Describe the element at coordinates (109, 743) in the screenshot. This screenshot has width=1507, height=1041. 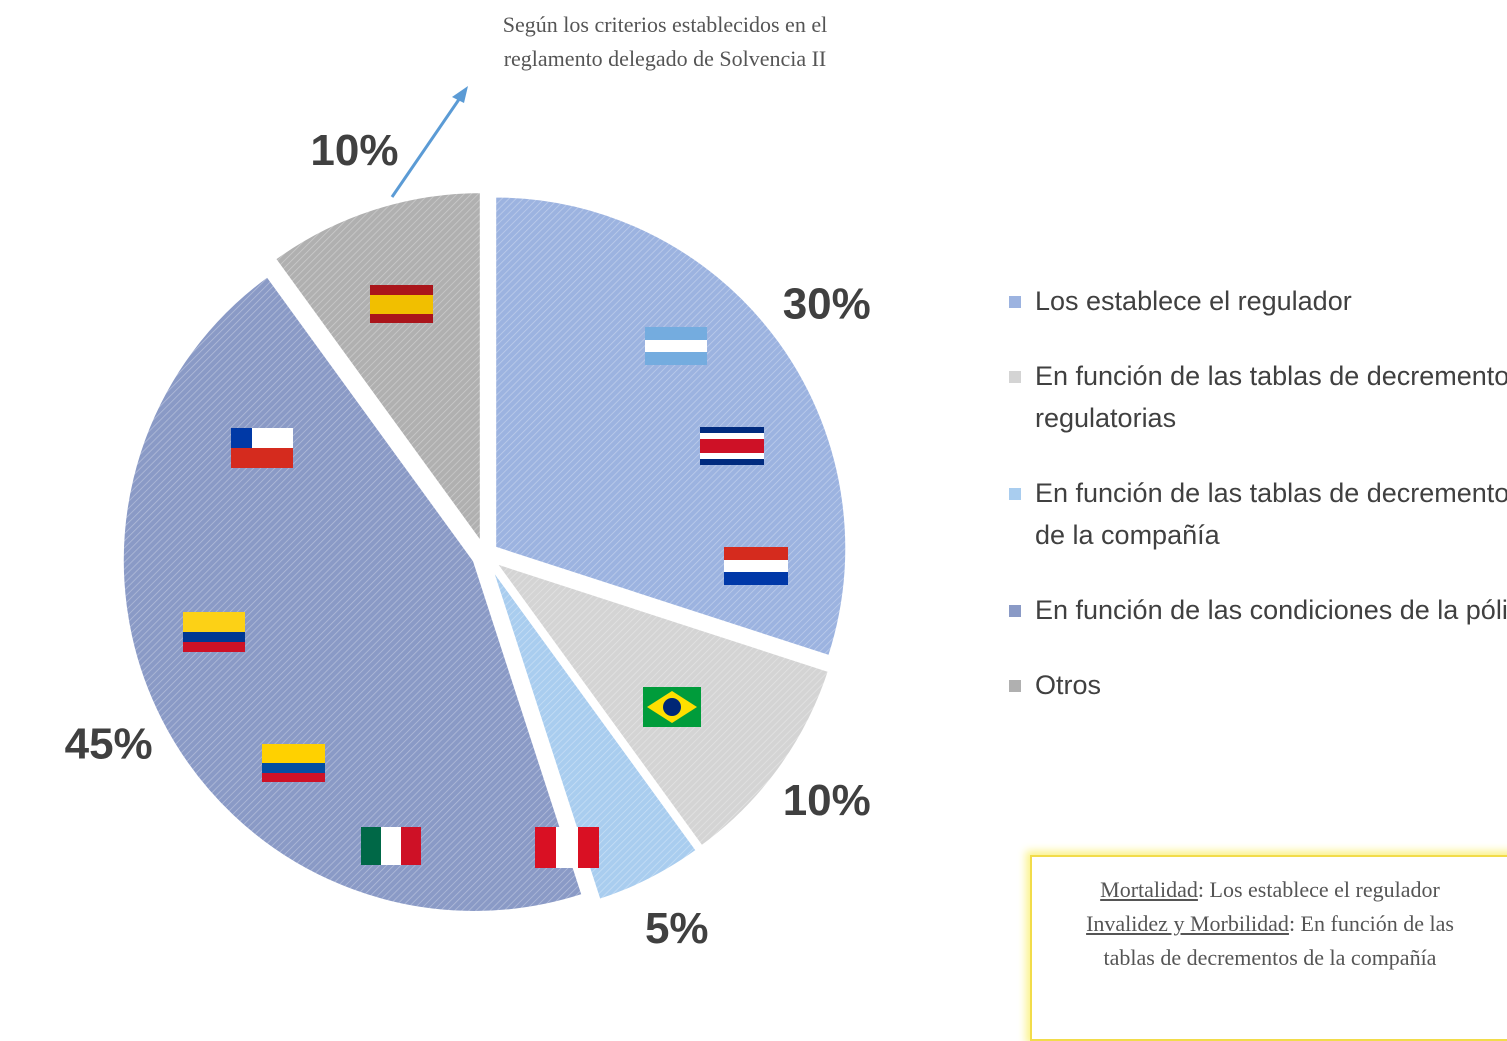
I see `data-label: 45%` at that location.